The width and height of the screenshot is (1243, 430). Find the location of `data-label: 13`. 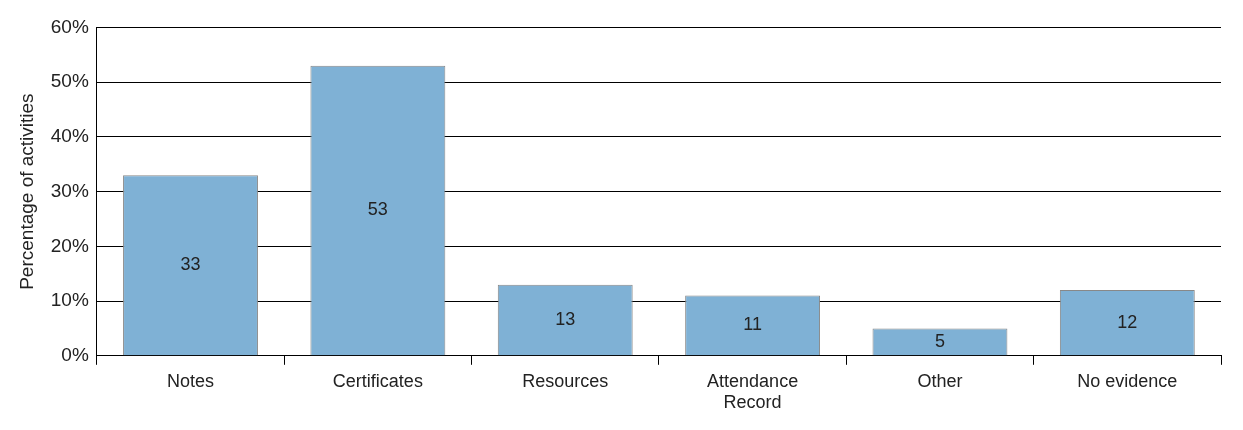

data-label: 13 is located at coordinates (565, 318).